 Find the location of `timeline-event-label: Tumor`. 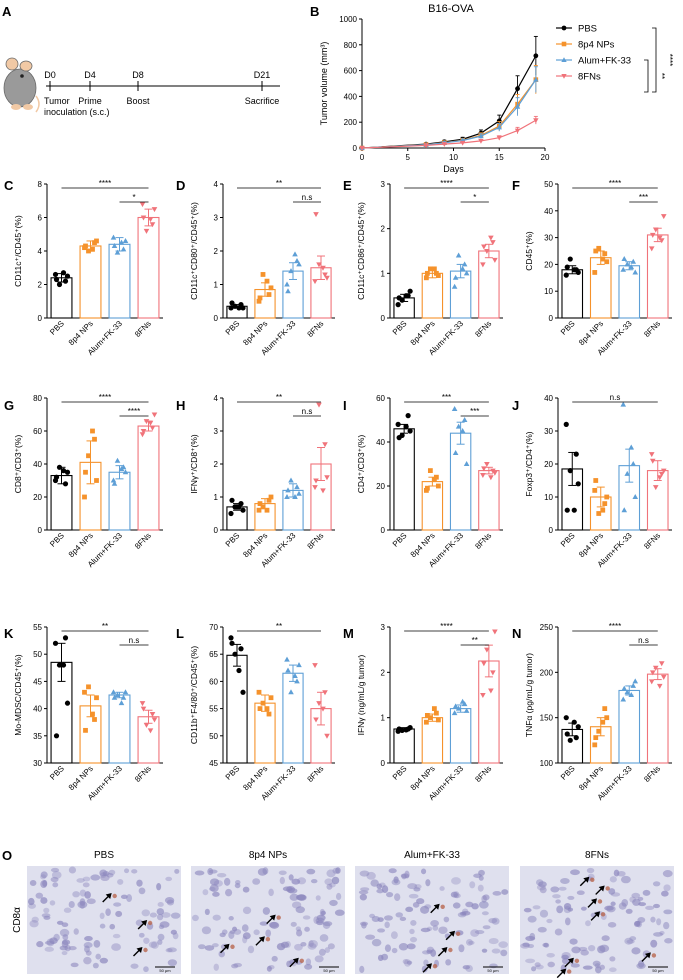

timeline-event-label: Tumor is located at coordinates (57, 101).